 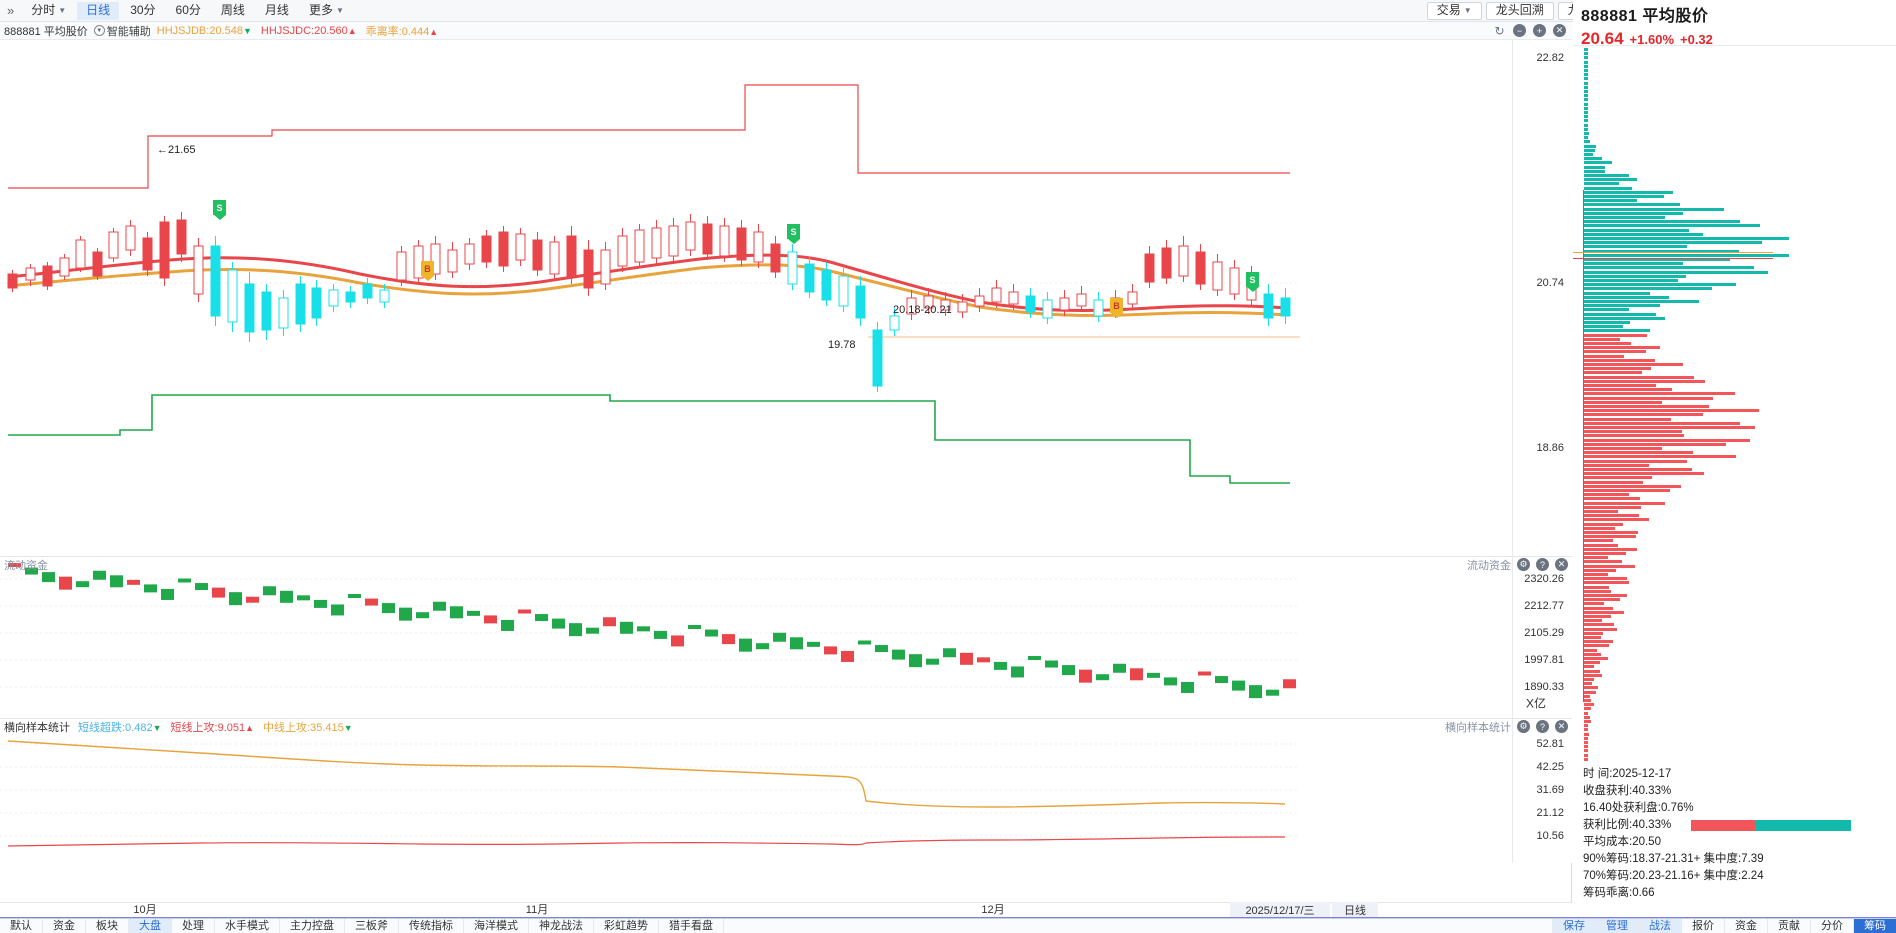 I want to click on bottom-tab-7: 三板斧, so click(x=372, y=925).